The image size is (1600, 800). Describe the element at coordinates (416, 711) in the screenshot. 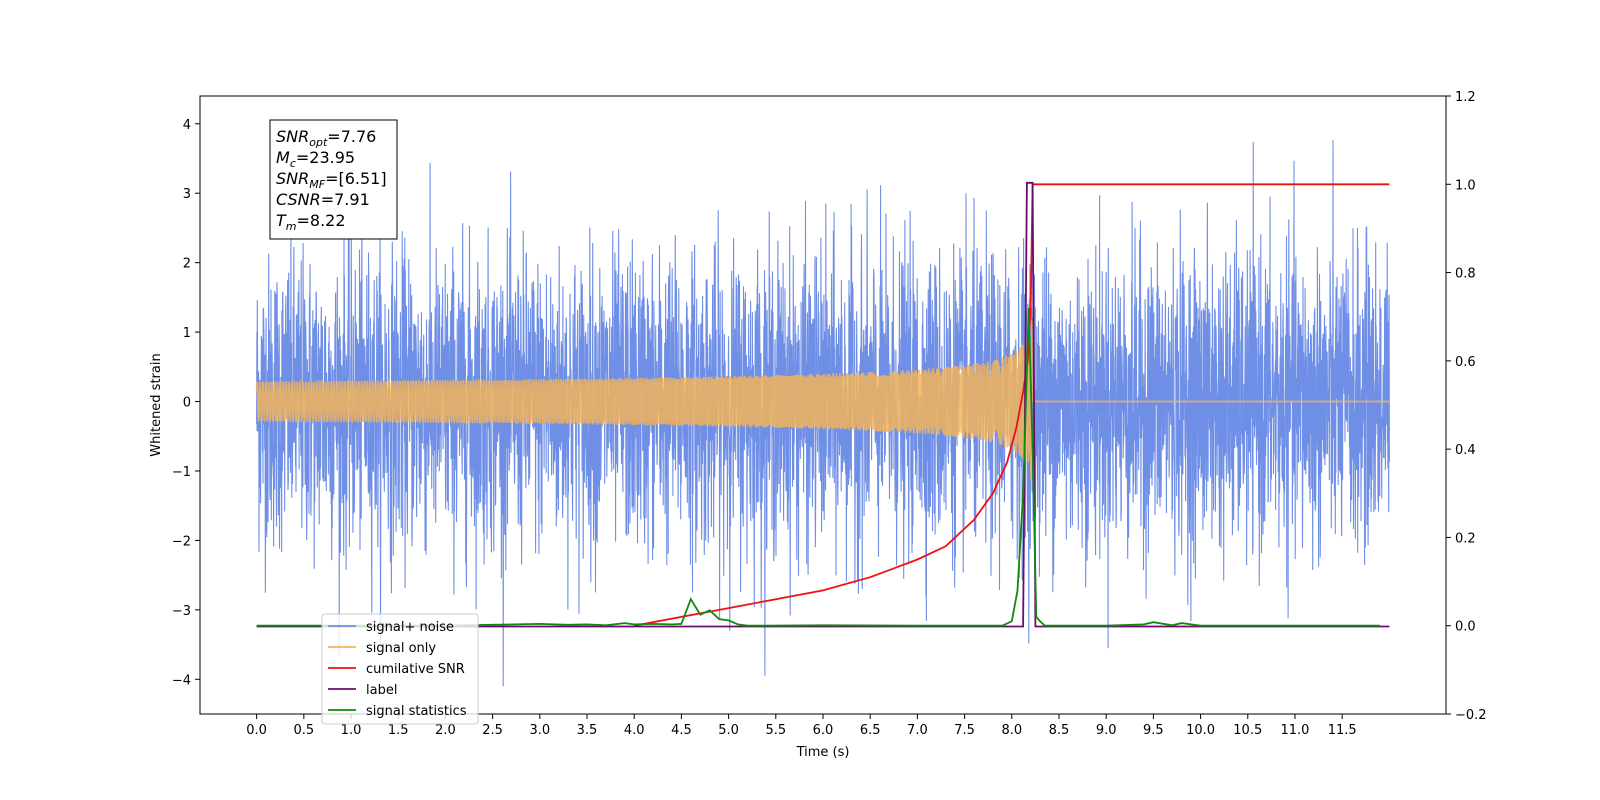

I see `legend-label: signal statistics` at that location.